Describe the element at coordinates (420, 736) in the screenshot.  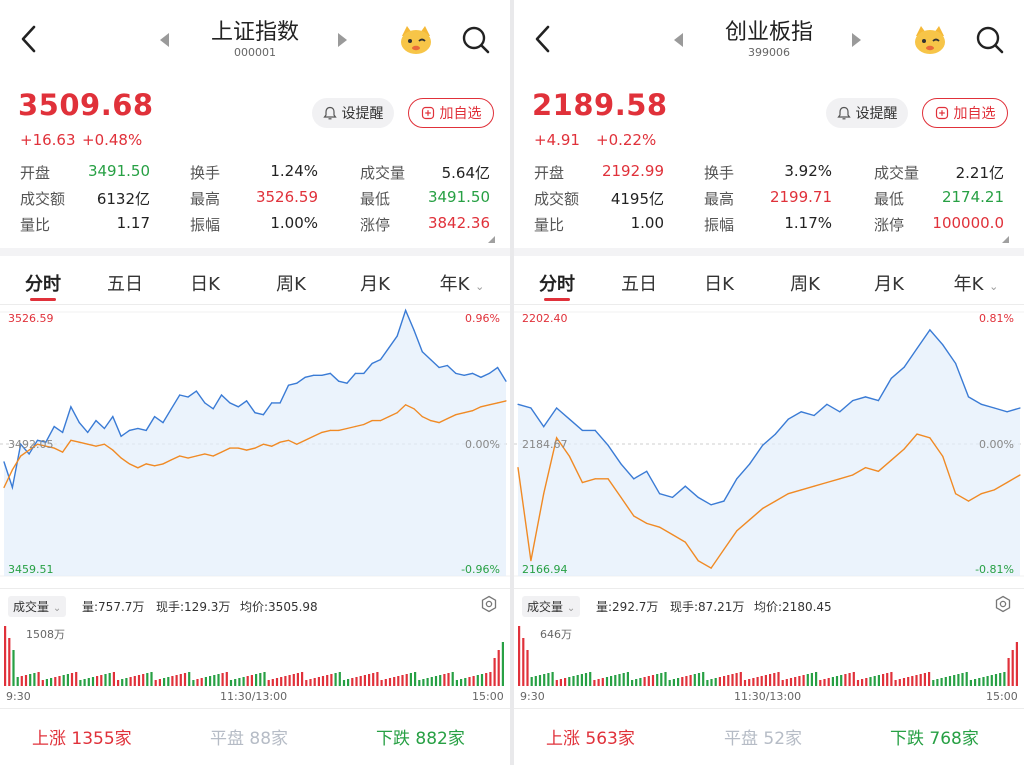
I see `decliners: 下跌 882家` at that location.